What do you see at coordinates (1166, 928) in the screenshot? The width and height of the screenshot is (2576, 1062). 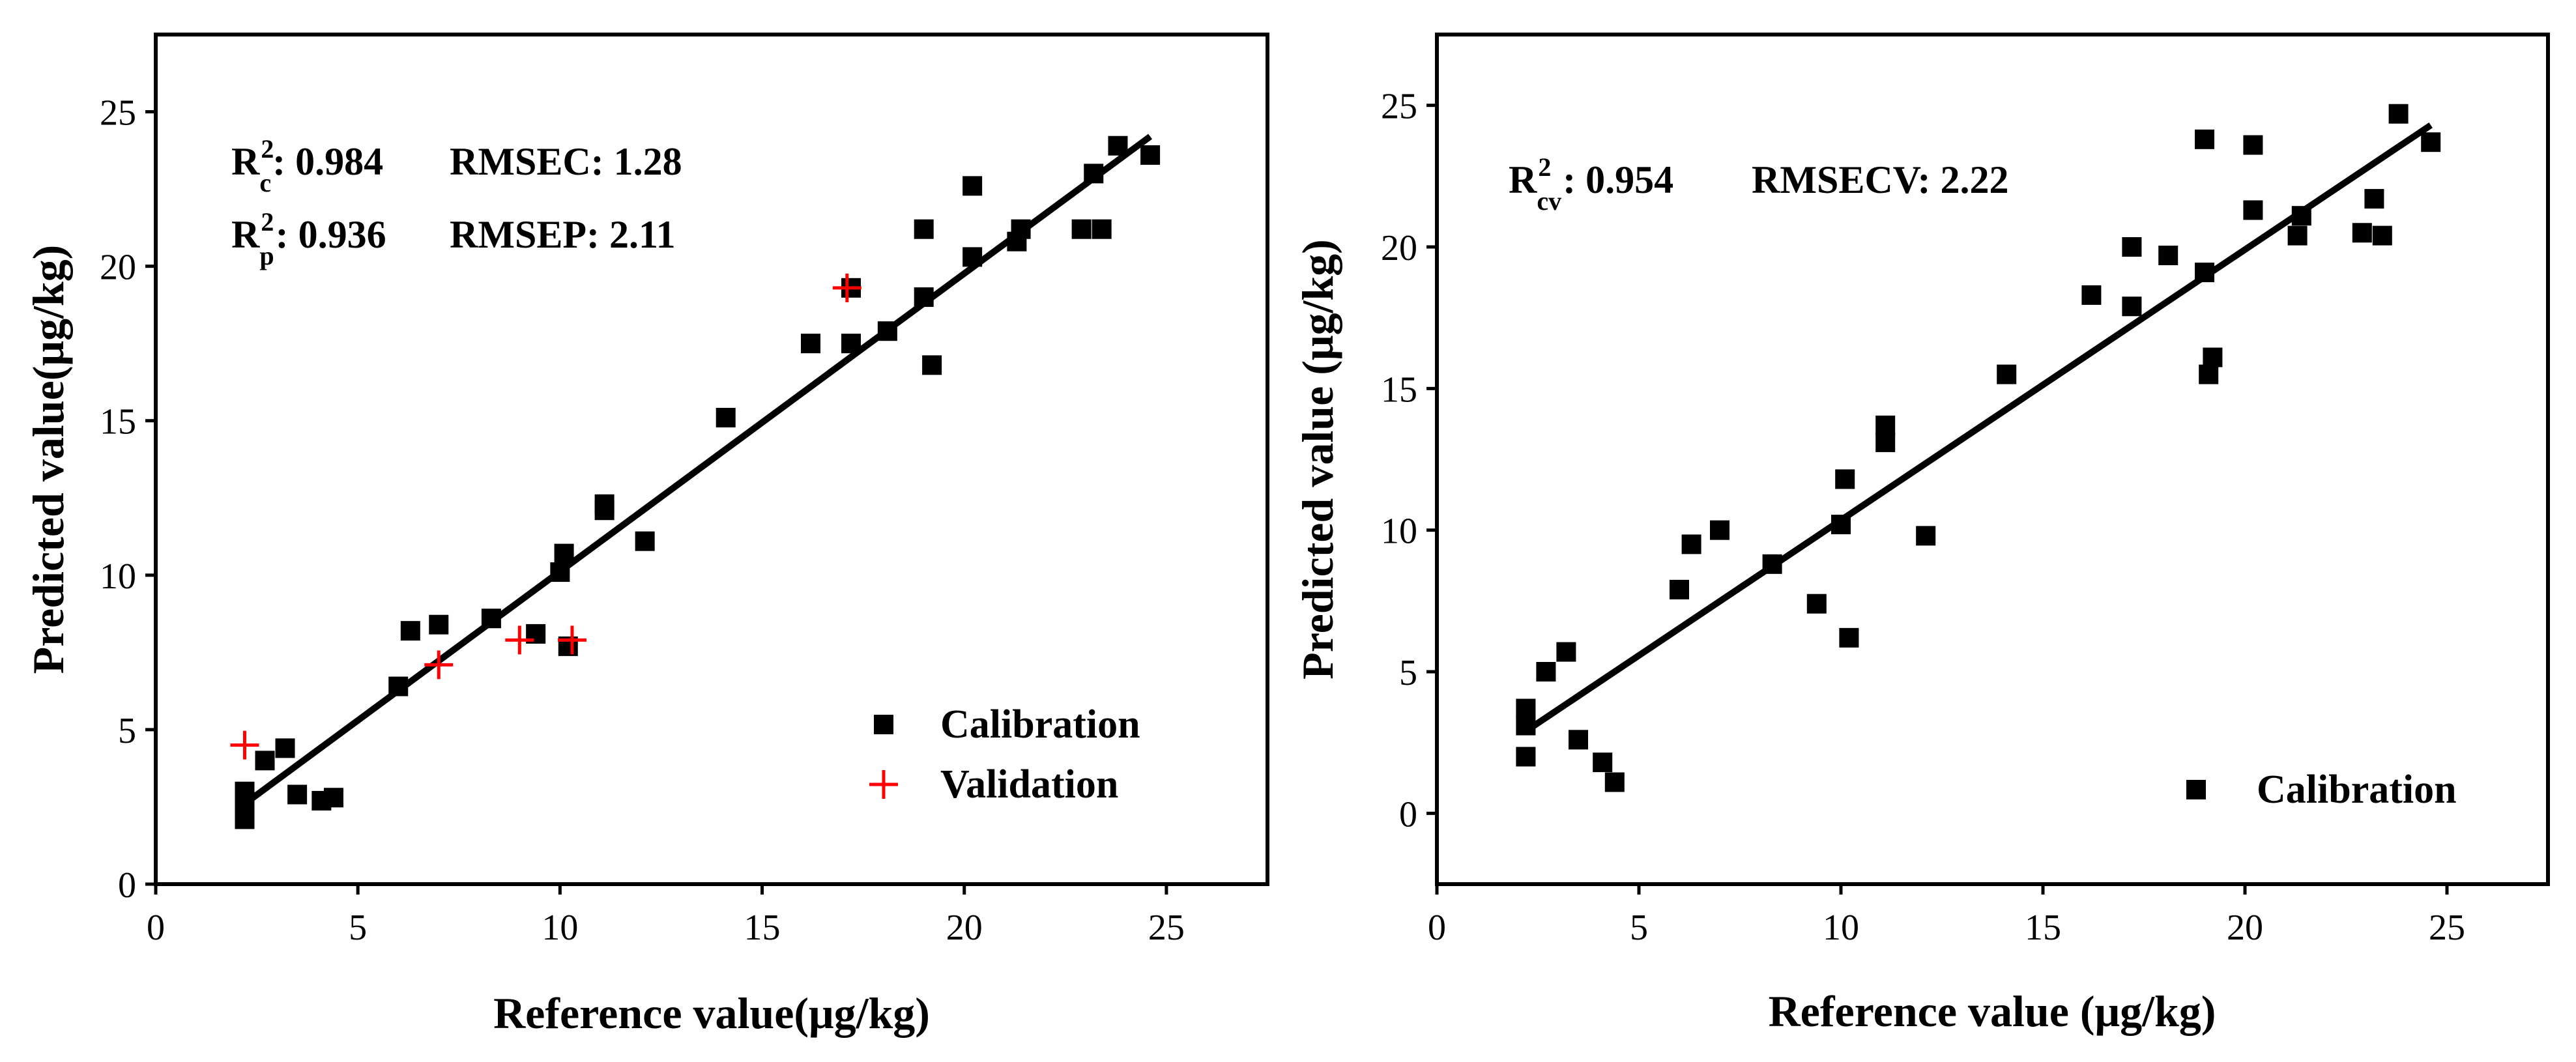 I see `x-tick-label: 25` at bounding box center [1166, 928].